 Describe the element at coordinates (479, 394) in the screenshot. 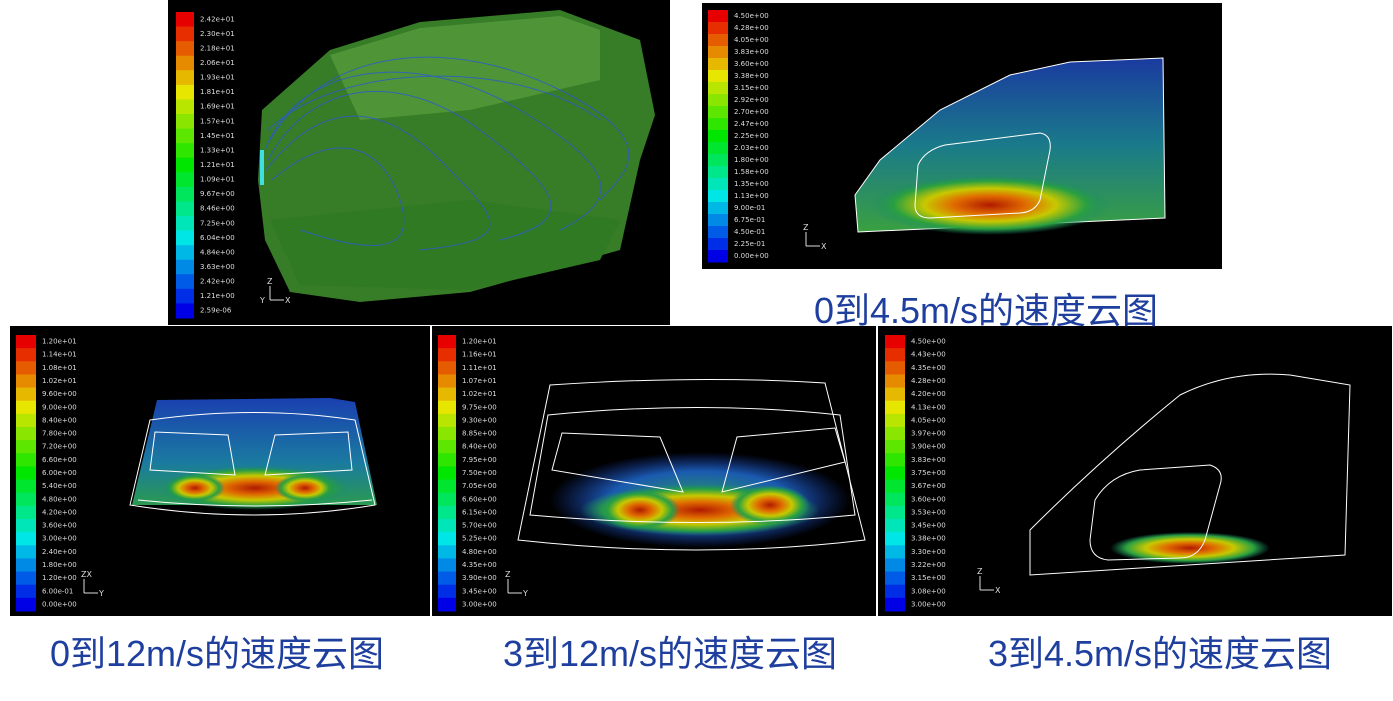

I see `legend-label: 1.02e+01` at that location.